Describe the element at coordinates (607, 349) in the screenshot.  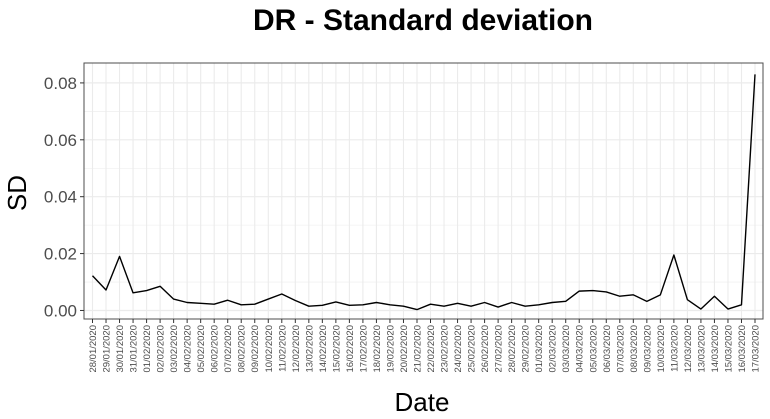
I see `x-tick-label: 06/03/2020` at that location.